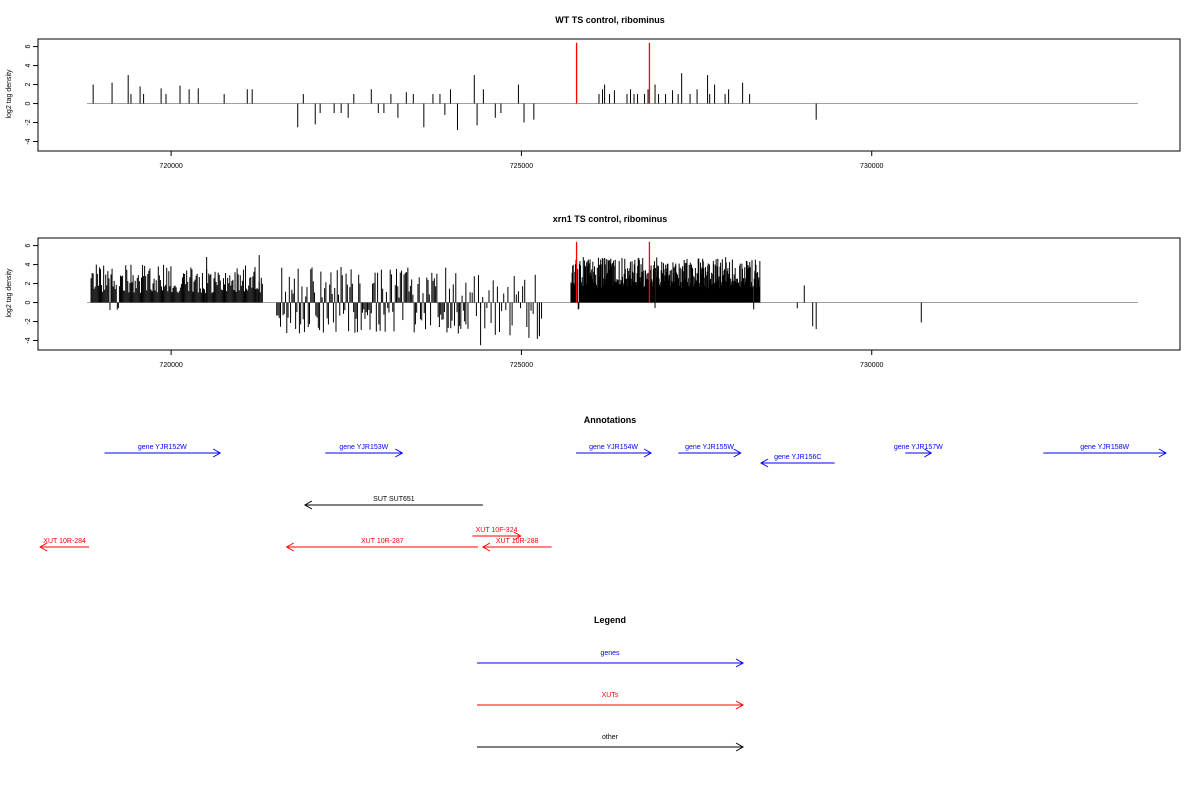 The height and width of the screenshot is (800, 1200). Describe the element at coordinates (31, 294) in the screenshot. I see `xrn1-y-axis: -4 -2 0 2 4 6` at that location.